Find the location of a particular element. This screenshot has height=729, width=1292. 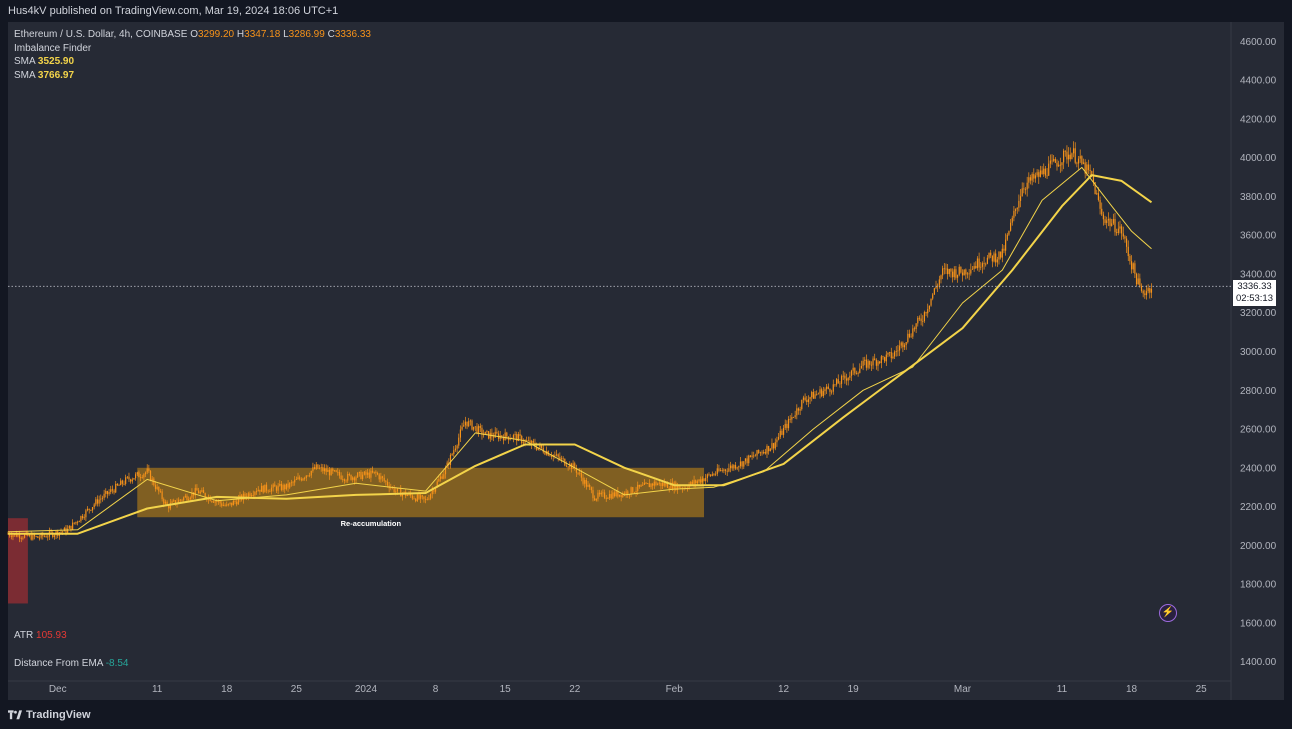

price-tick-4200.00: 4200.00 is located at coordinates (1258, 119).